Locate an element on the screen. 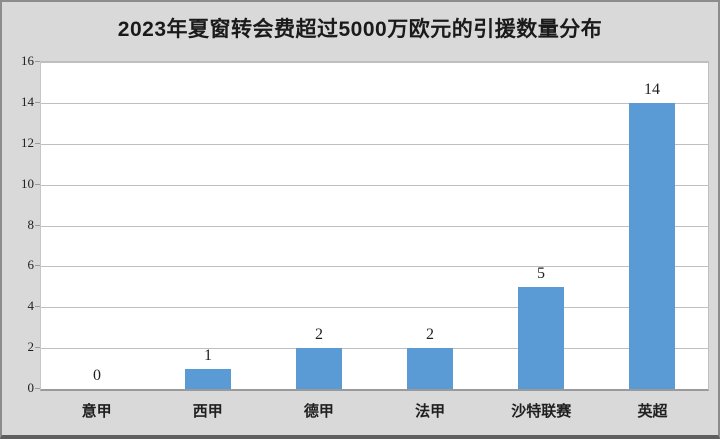 The image size is (720, 439). x-category-label: 意甲 is located at coordinates (96, 412).